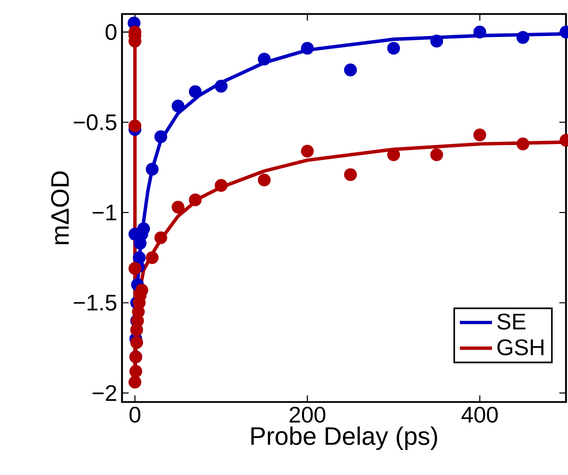 The image size is (568, 475). I want to click on y-tick-label: 0, so click(111, 32).